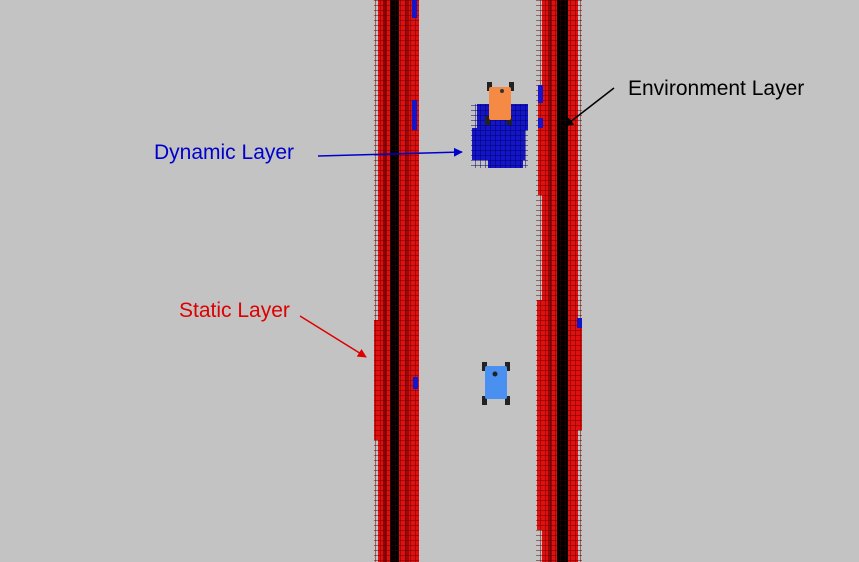 This screenshot has height=562, width=859. I want to click on dynamic-layer-label: Dynamic Layer, so click(224, 152).